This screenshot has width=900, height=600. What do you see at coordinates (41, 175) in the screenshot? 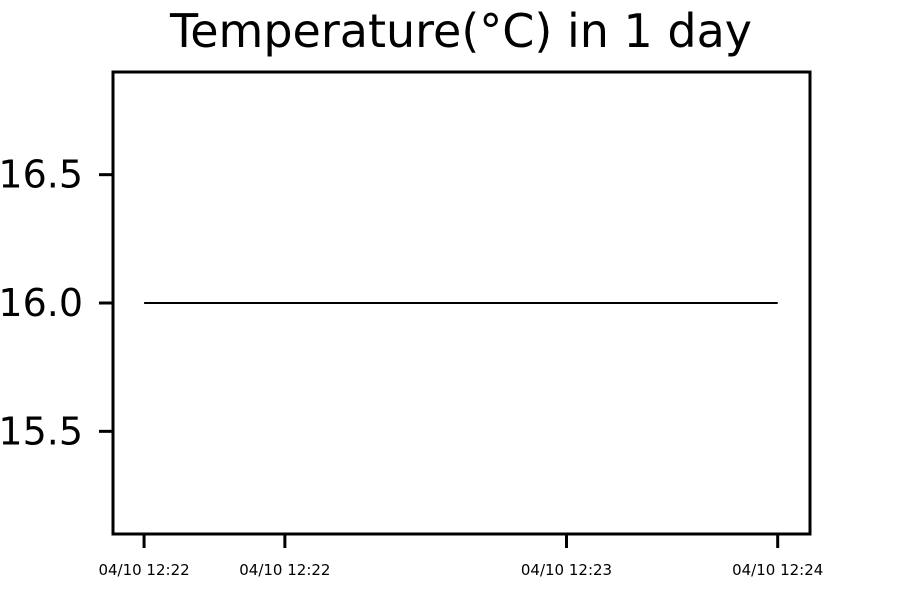
I see `y-tick-label: 16.5` at bounding box center [41, 175].